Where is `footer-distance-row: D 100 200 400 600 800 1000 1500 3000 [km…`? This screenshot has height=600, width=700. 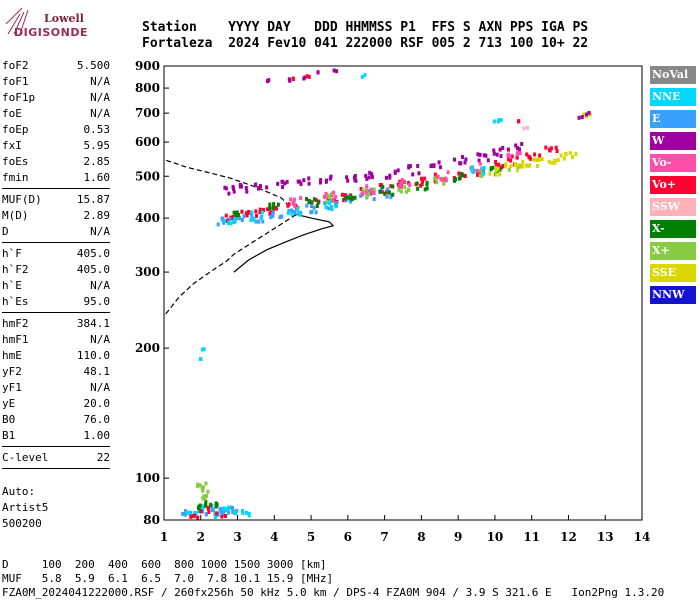 footer-distance-row: D 100 200 400 600 800 1000 1500 3000 [km… is located at coordinates (164, 564).